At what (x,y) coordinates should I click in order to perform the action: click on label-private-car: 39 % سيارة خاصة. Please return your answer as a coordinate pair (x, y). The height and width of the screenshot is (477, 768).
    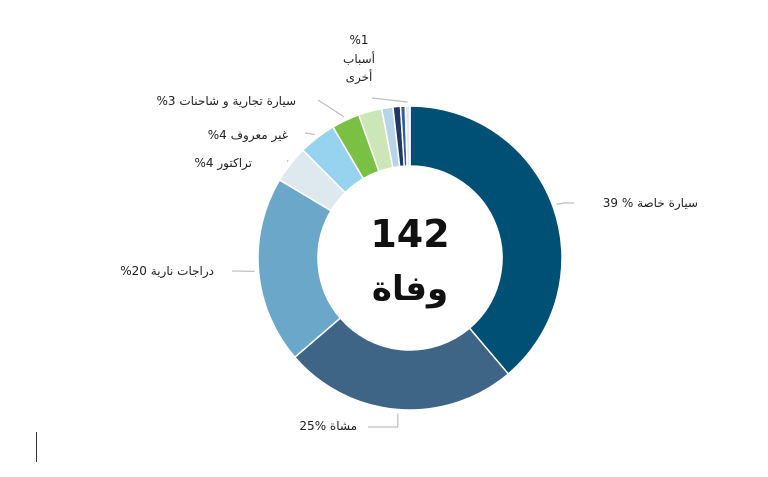
    Looking at the image, I should click on (650, 203).